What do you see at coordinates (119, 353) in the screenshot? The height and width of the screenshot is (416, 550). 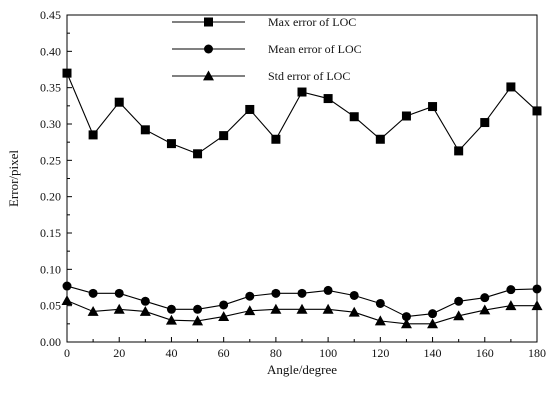 I see `x-tick-label: 20` at bounding box center [119, 353].